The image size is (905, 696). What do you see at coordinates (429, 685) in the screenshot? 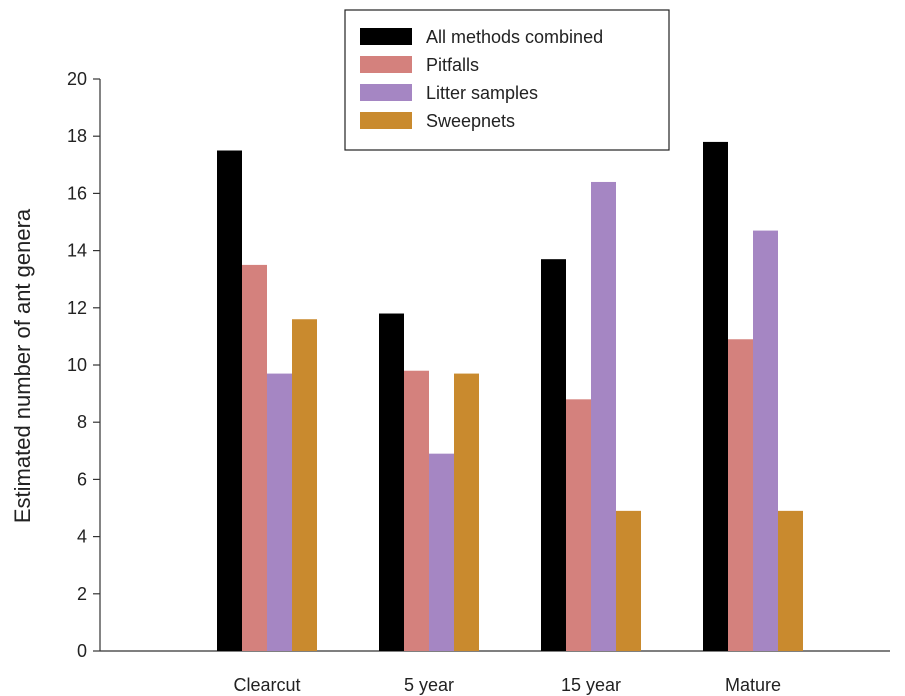
I see `x-tick-label: 5 year` at bounding box center [429, 685].